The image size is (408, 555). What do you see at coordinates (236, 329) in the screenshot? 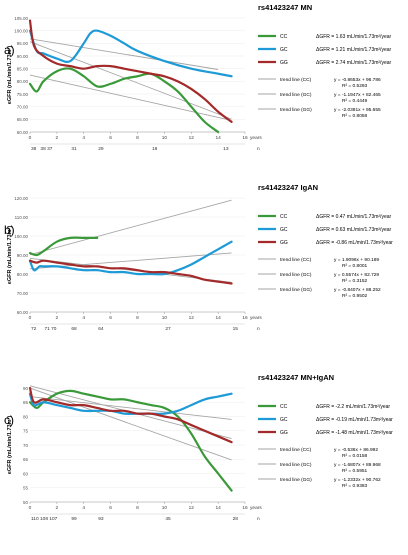
I see `n-value-label: 15` at bounding box center [236, 329].